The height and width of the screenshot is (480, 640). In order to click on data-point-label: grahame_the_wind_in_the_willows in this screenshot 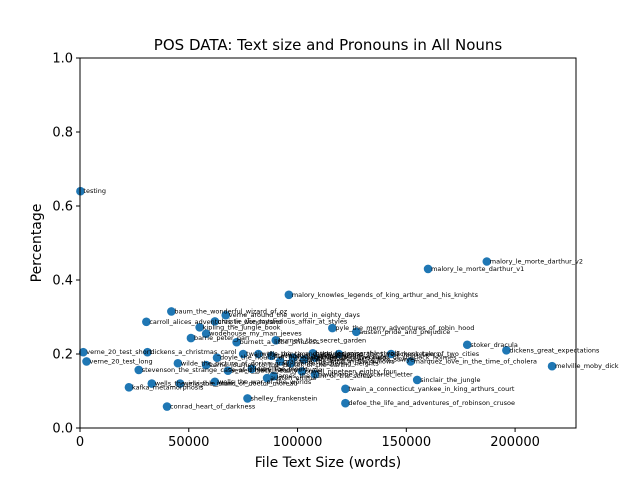, I will do `click(339, 361)`.